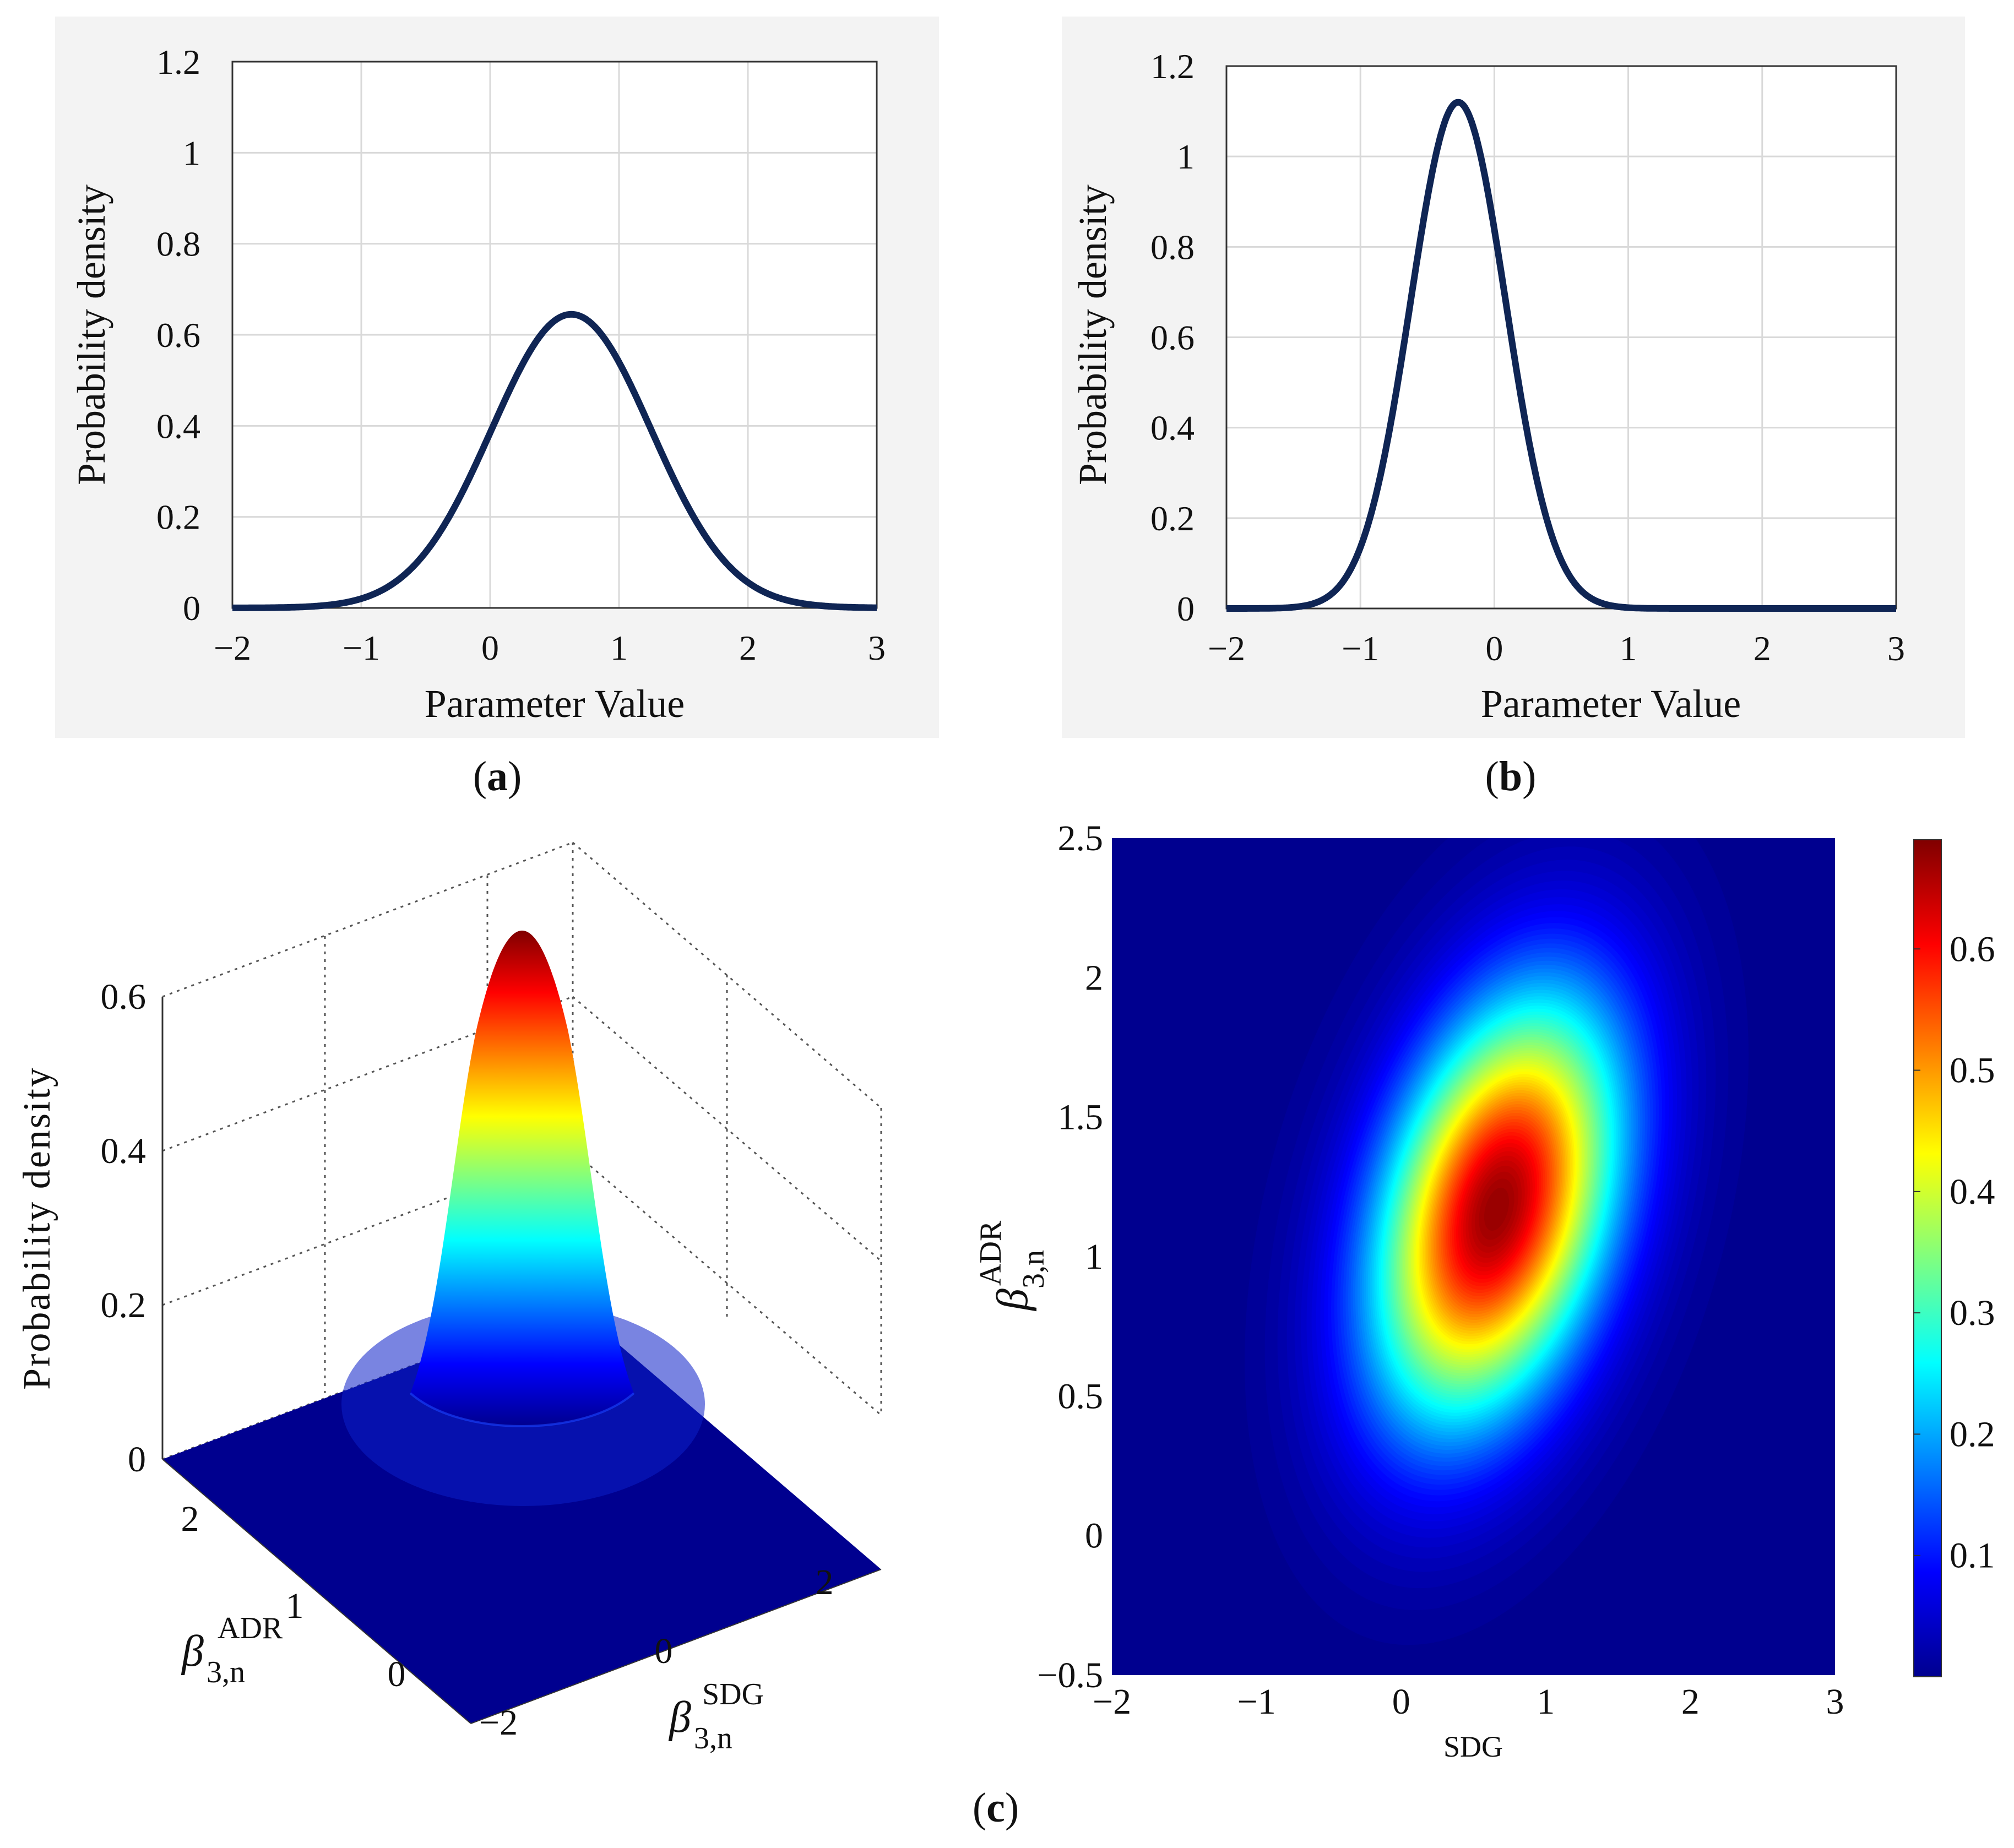 The width and height of the screenshot is (2014, 1848). I want to click on caption-letter: a, so click(498, 776).